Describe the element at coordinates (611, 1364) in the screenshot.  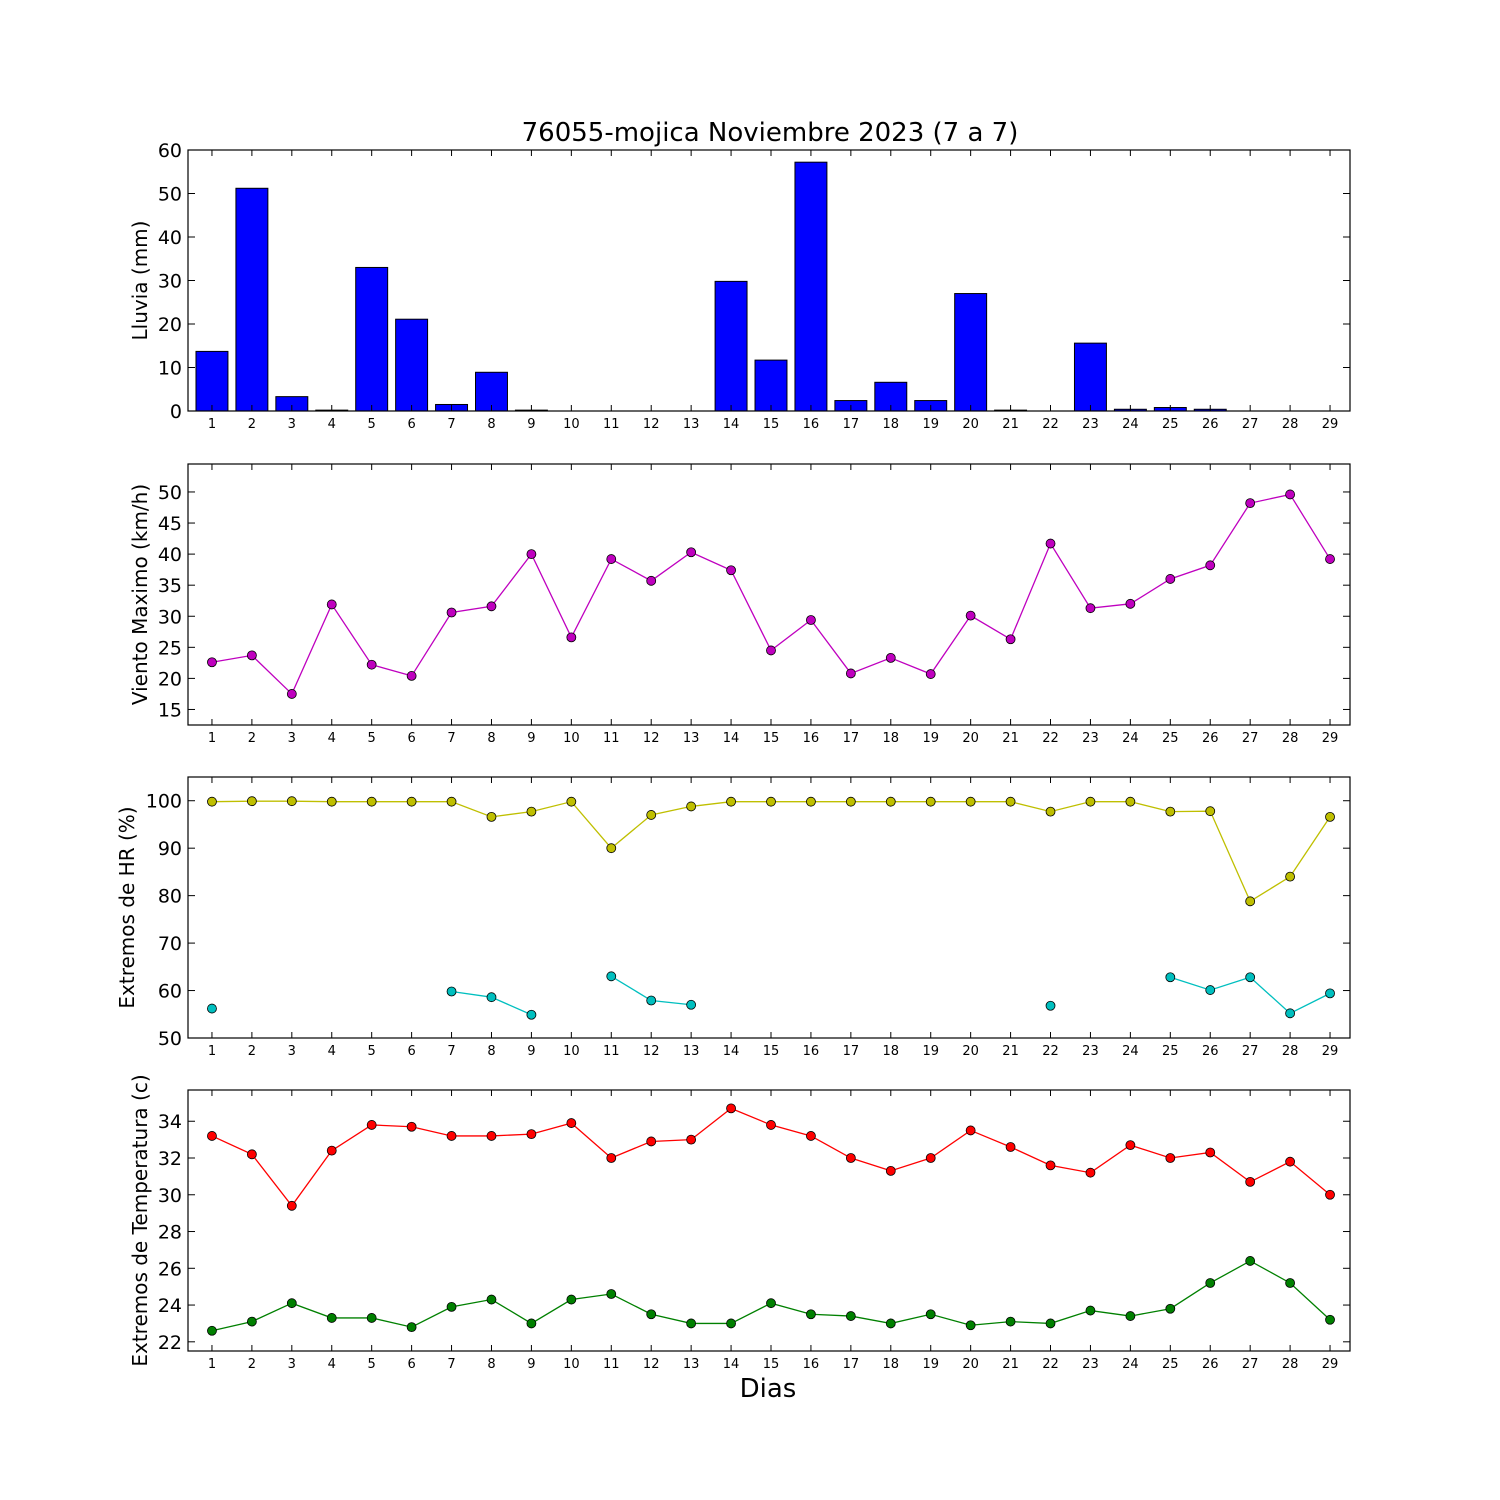
I see `x-tick-label-temp-11: 11` at that location.